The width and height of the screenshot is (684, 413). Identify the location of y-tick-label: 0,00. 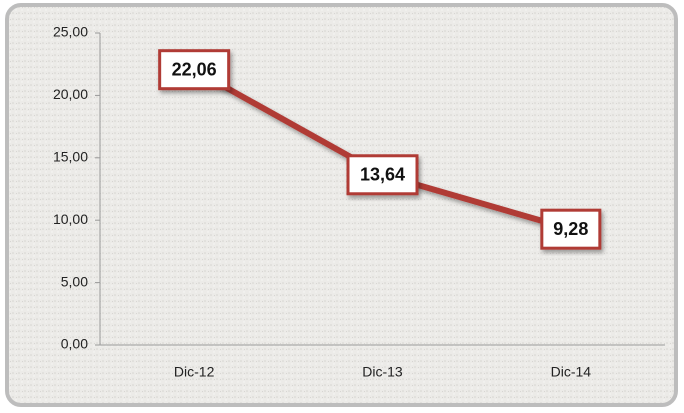
(74, 344).